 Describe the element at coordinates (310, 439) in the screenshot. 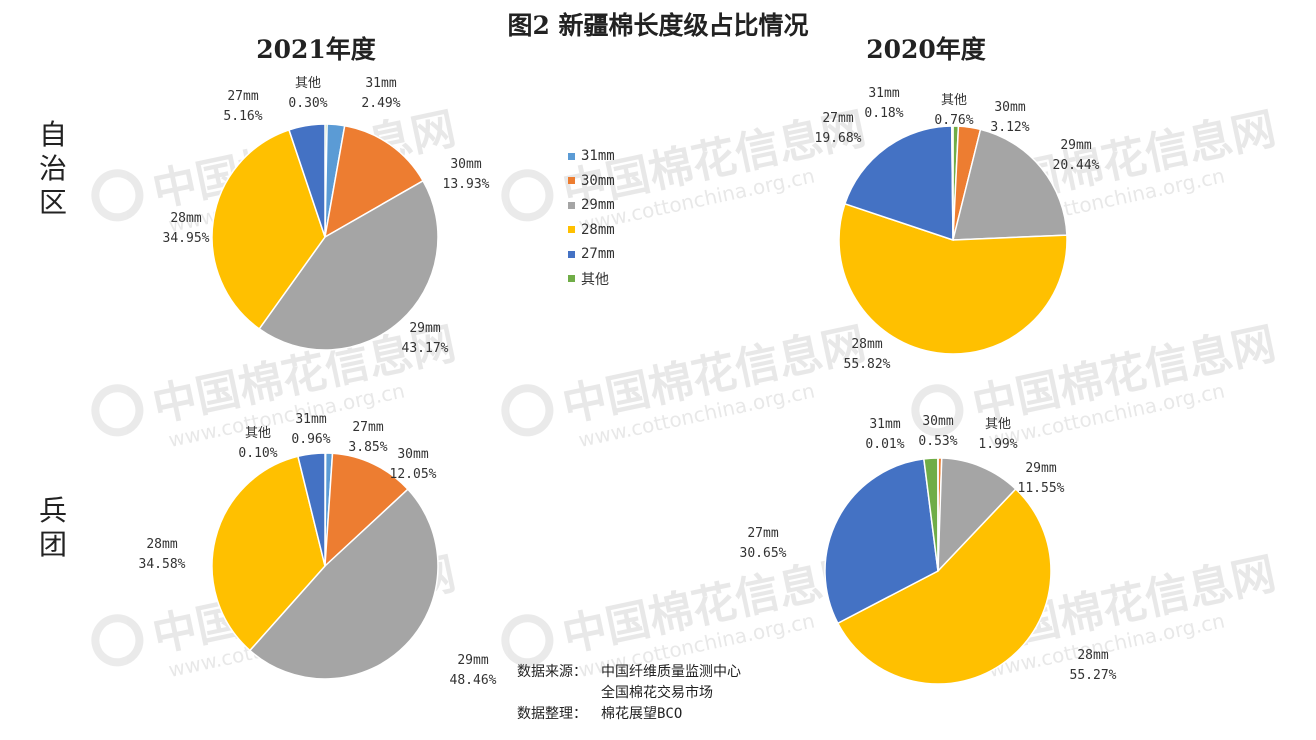

I see `slice-value-label: 0.96%` at that location.